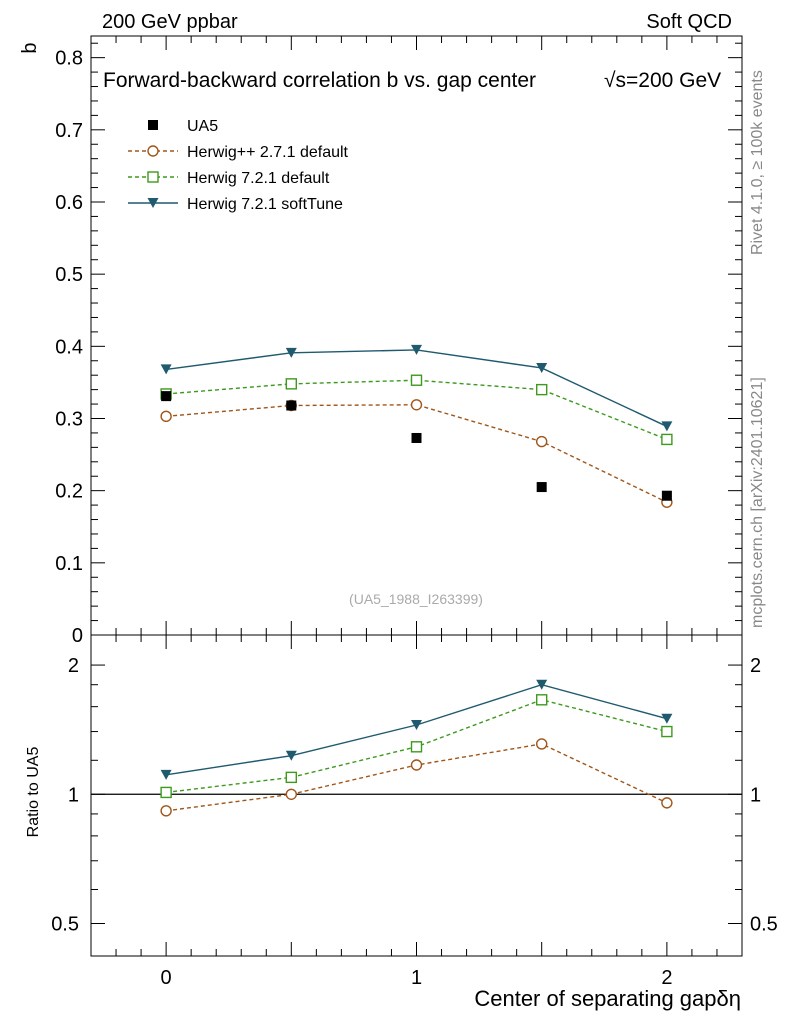 The height and width of the screenshot is (1024, 786). I want to click on ratio-y-tick-label-left: 0.5, so click(65, 924).